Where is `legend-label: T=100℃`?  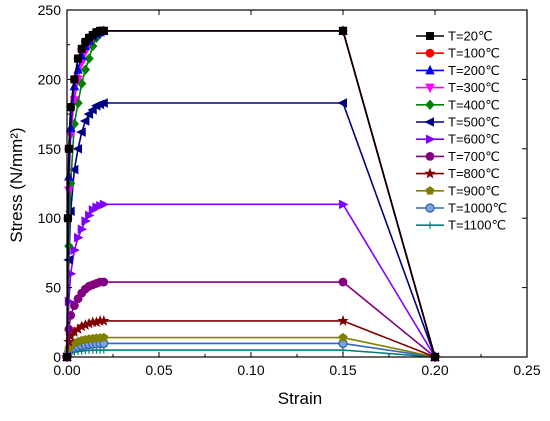
legend-label: T=100℃ is located at coordinates (474, 53).